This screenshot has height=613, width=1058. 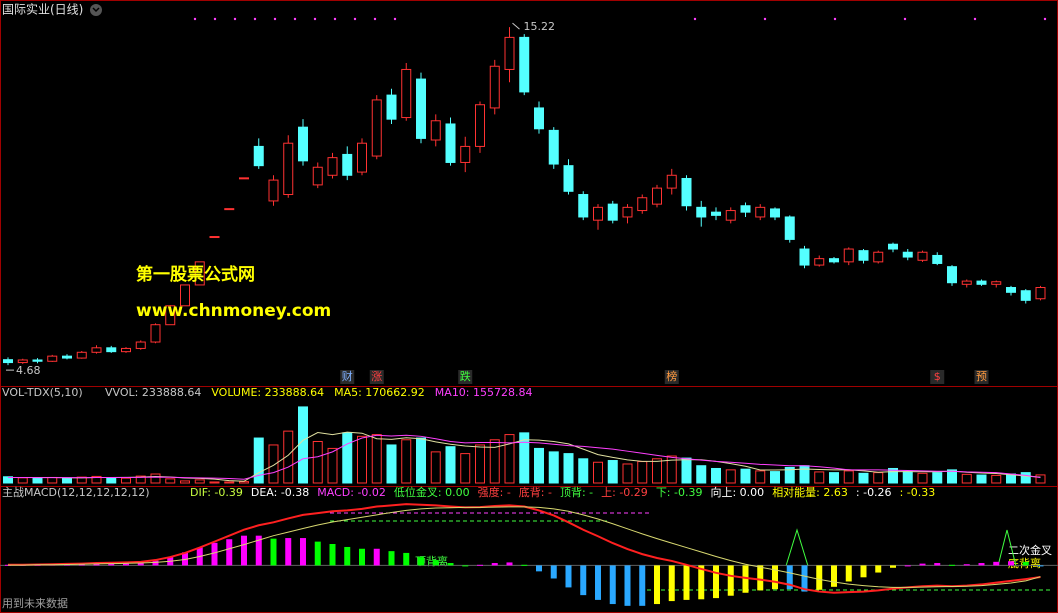 I want to click on legend-entry: DEA: -0.38, so click(x=280, y=492).